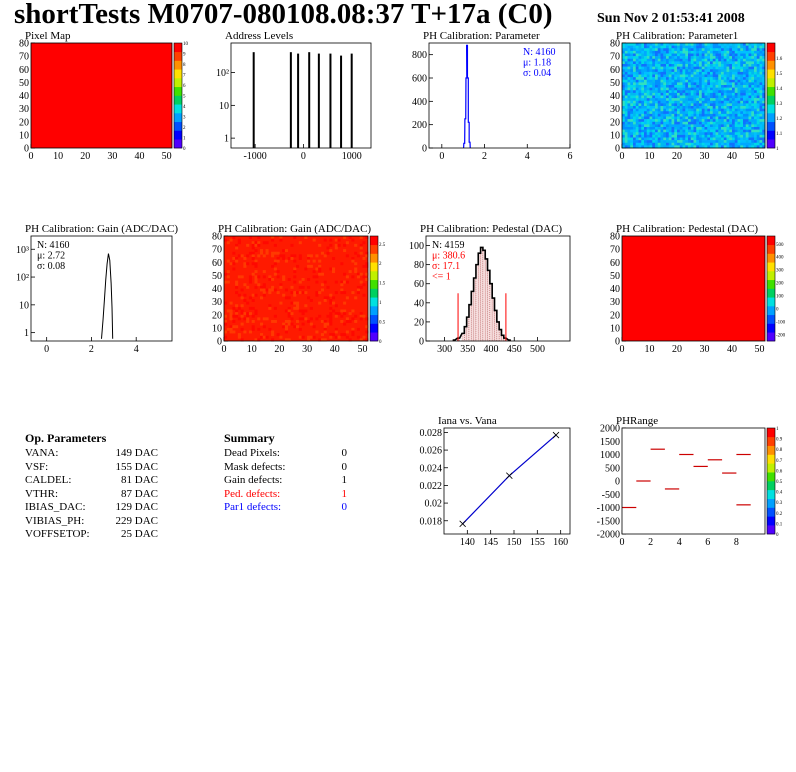 This screenshot has width=796, height=772. I want to click on colorbar-tick-label: 4, so click(184, 107).